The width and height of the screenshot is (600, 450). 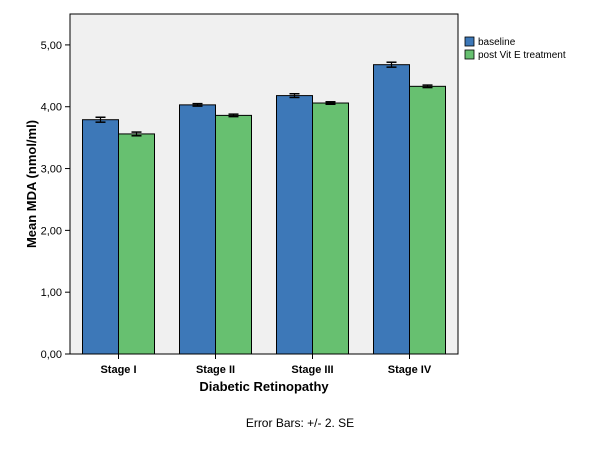 What do you see at coordinates (300, 423) in the screenshot?
I see `error-bars-note: Error Bars: +/- 2. SE` at bounding box center [300, 423].